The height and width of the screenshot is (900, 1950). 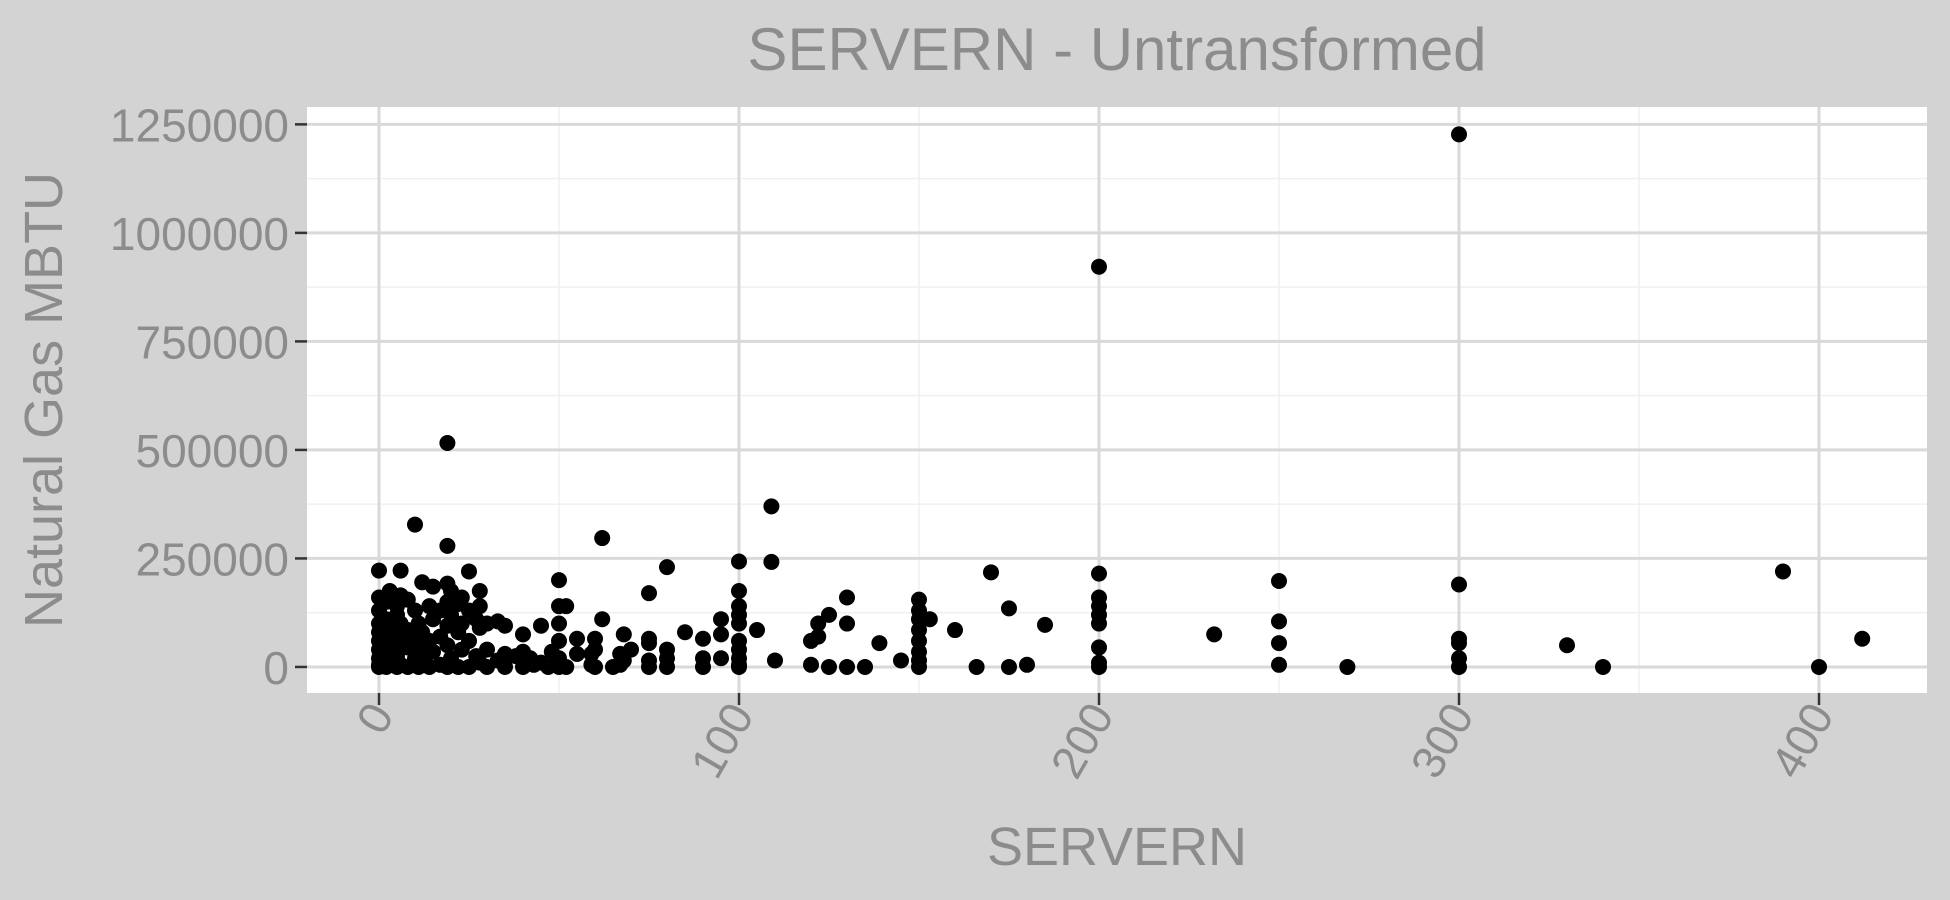 What do you see at coordinates (1441, 740) in the screenshot?
I see `x-tick-label: 300` at bounding box center [1441, 740].